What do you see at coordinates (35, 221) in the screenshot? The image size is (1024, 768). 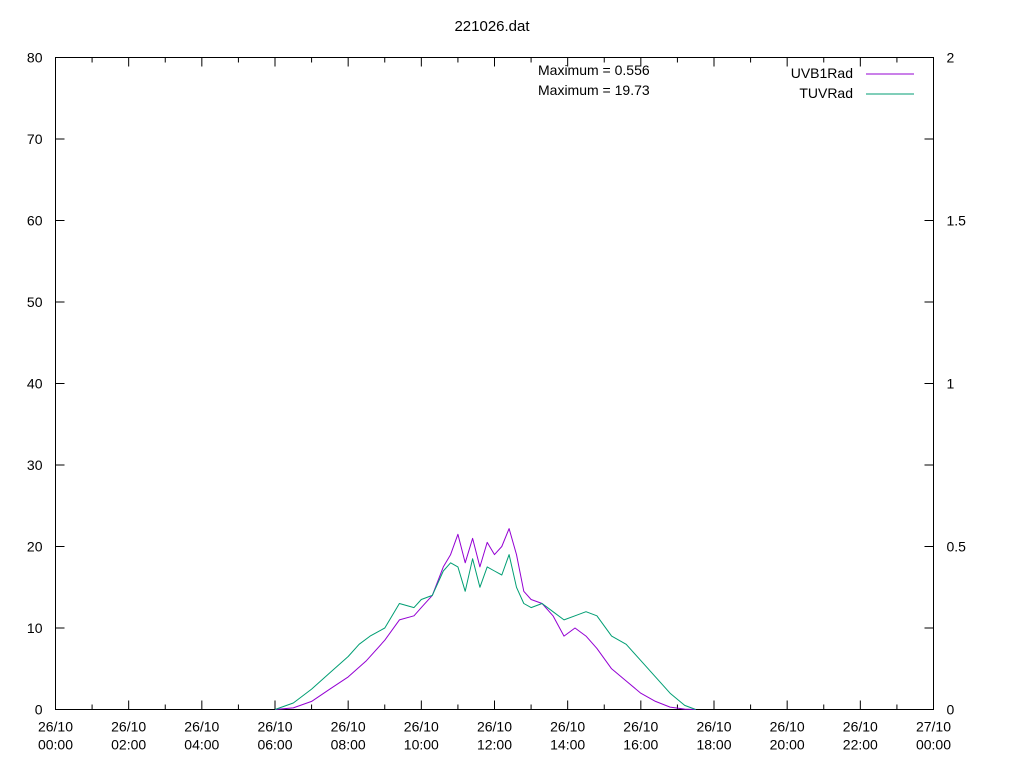 I see `y-left-tick-label: 60` at bounding box center [35, 221].